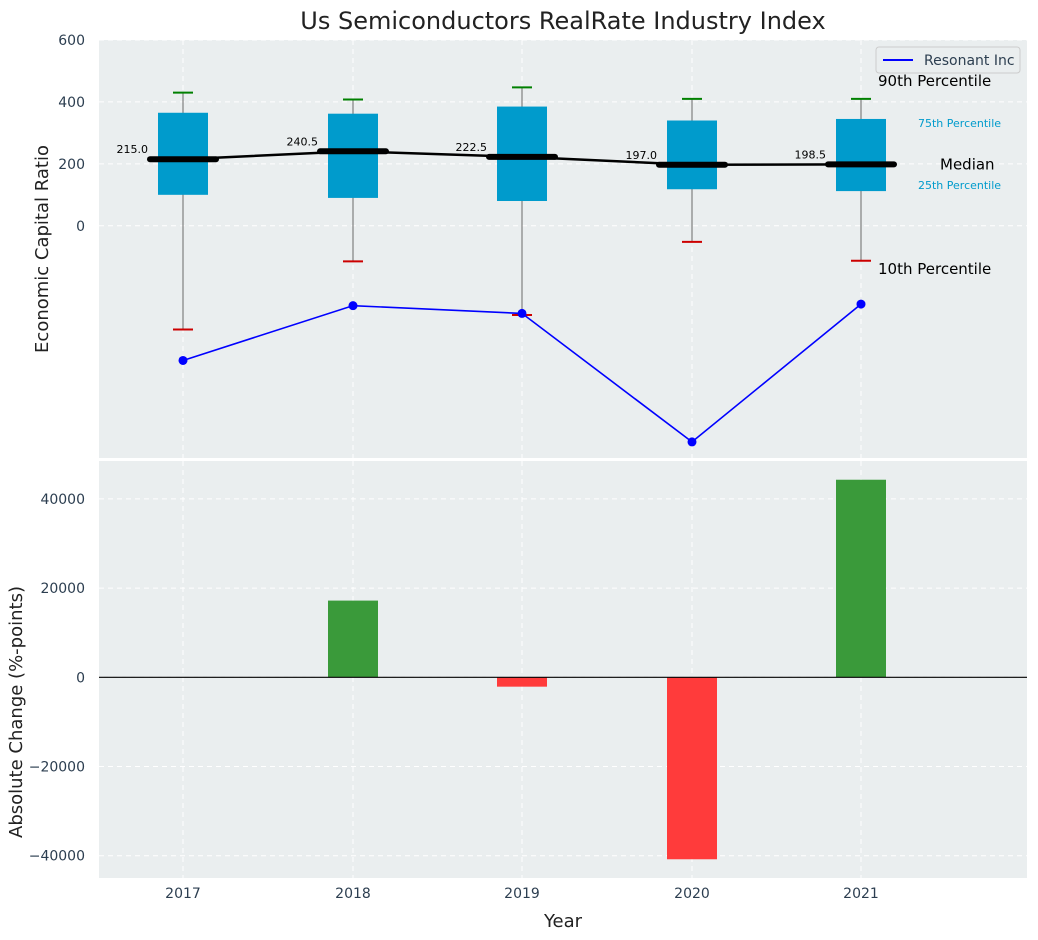  I want to click on median-value-label: 222.5, so click(472, 147).